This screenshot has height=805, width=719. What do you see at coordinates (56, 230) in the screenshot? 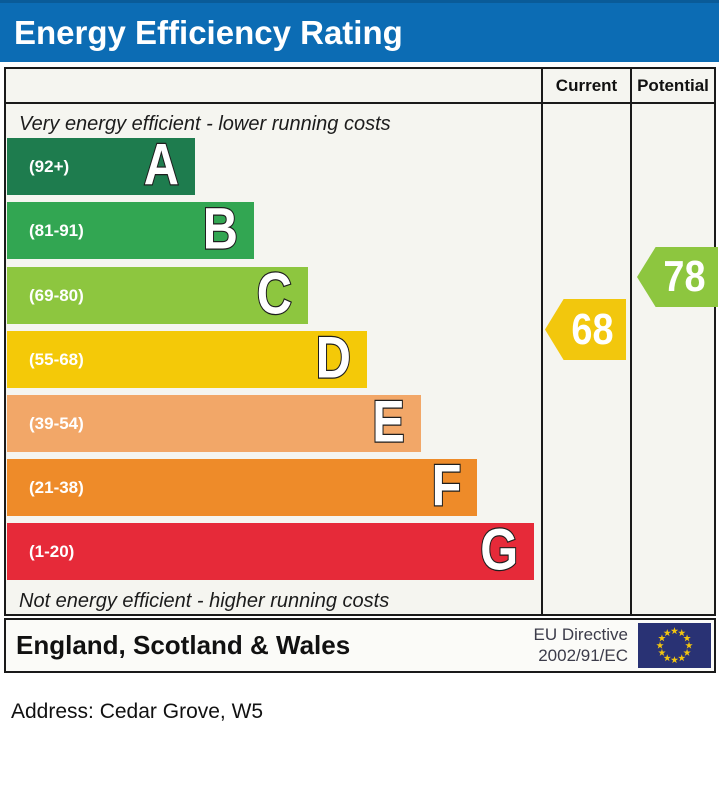
I see `band-range-label: (81-91)` at bounding box center [56, 230].